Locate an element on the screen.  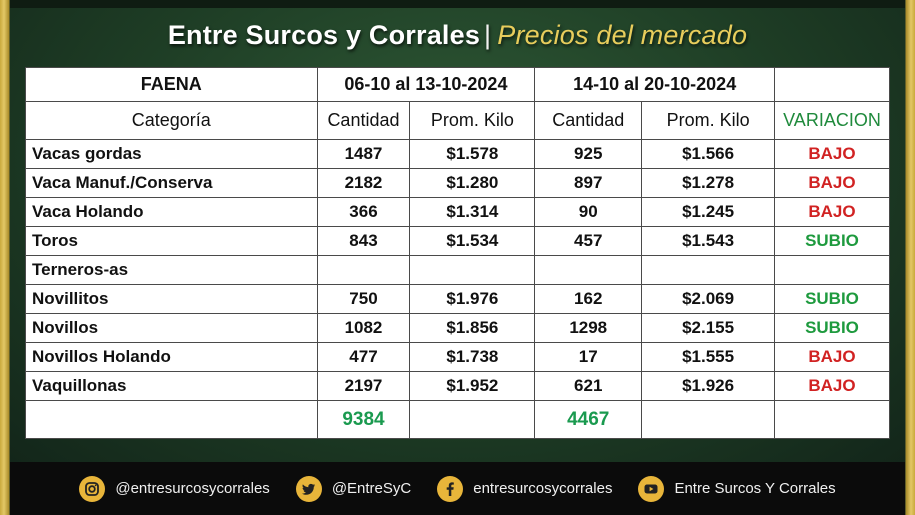
row-prom1: $1.952 is located at coordinates (472, 386).